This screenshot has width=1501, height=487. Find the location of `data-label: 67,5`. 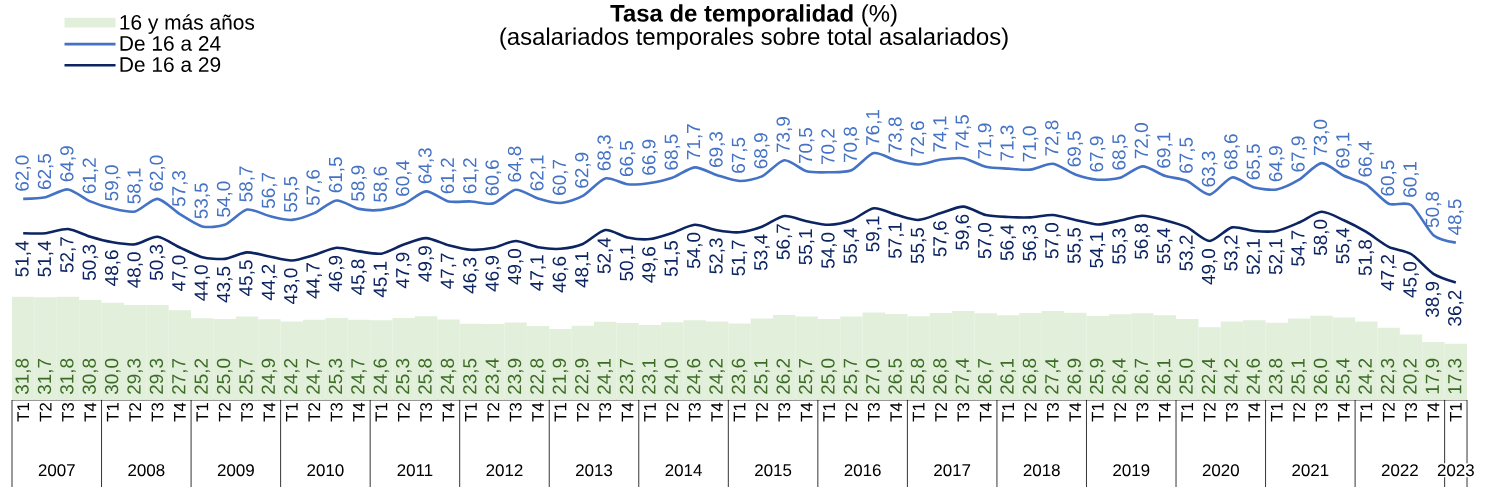

data-label: 67,5 is located at coordinates (1187, 155).